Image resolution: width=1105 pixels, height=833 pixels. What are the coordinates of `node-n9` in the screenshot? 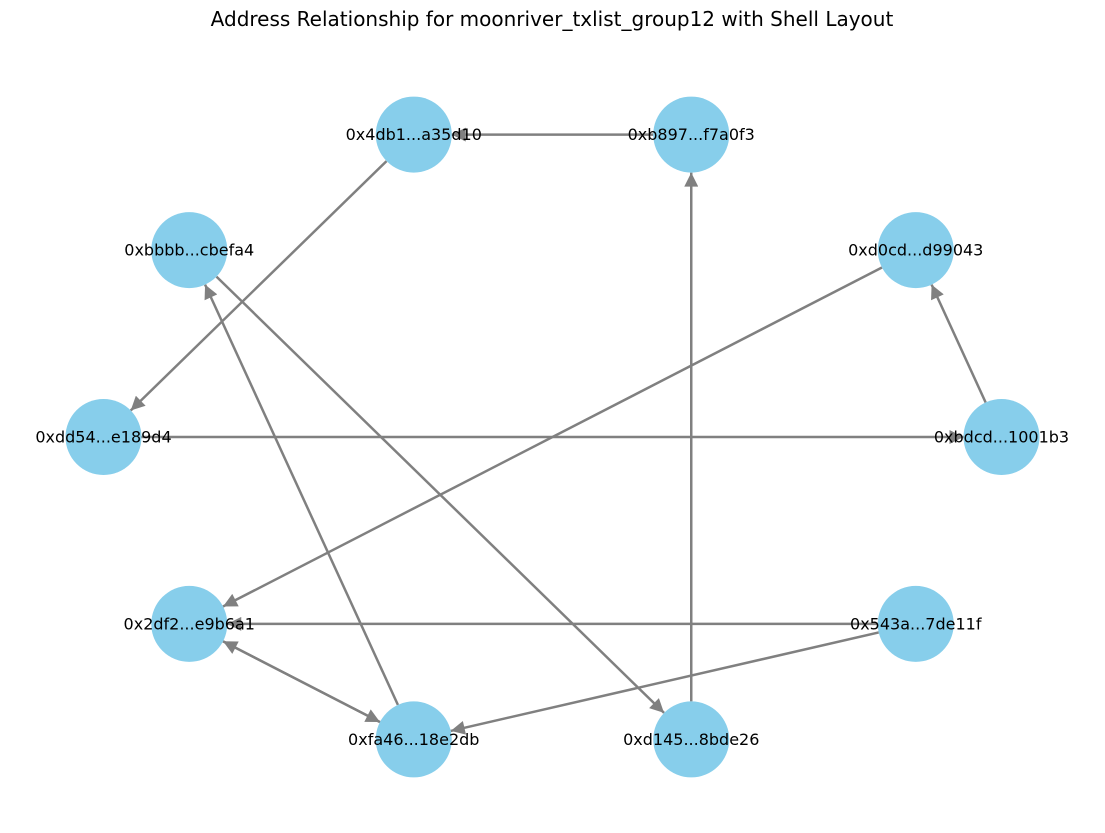 It's located at (915, 250).